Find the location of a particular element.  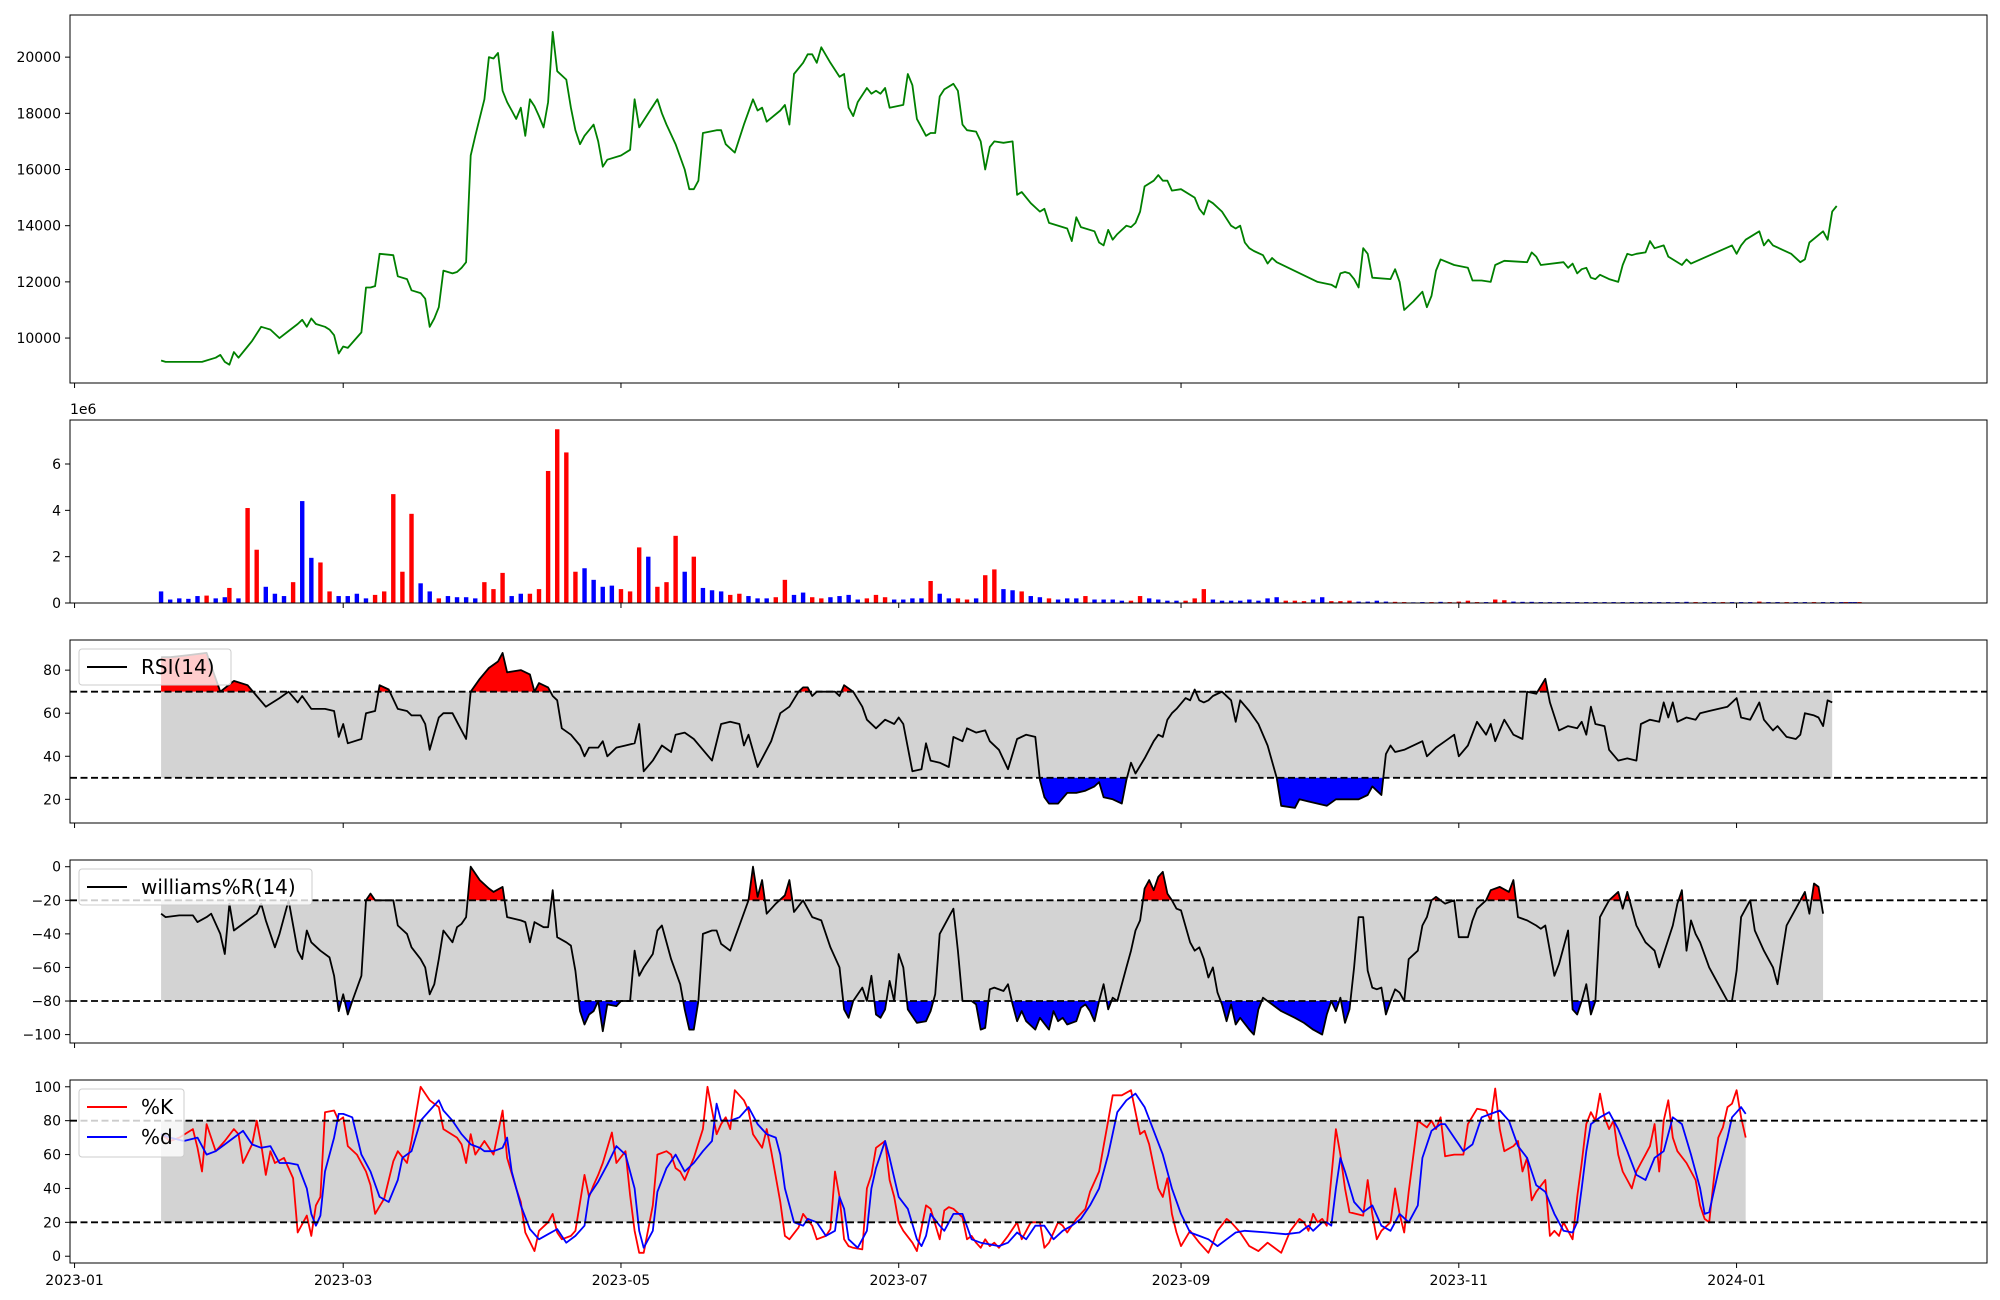

legend-box is located at coordinates (195, 887).